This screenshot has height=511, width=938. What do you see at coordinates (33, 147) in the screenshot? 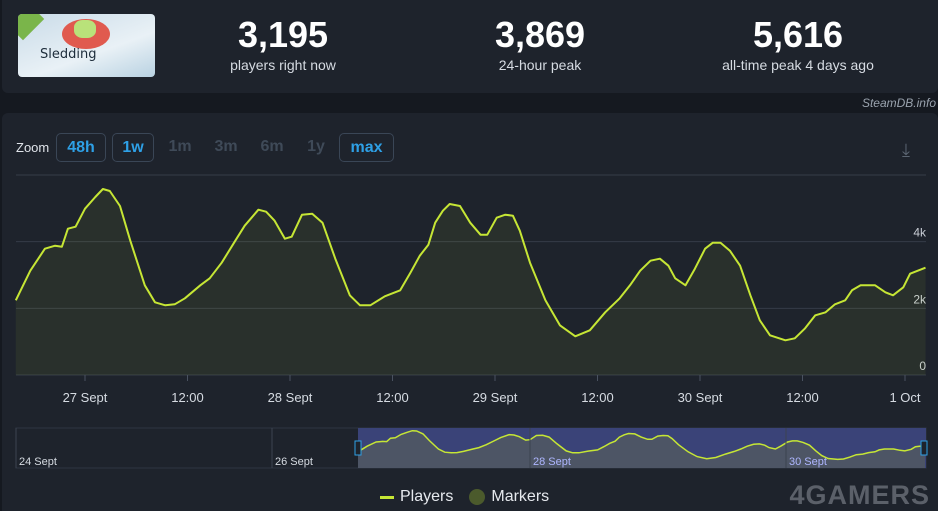
I see `zoom-label: Zoom` at bounding box center [33, 147].